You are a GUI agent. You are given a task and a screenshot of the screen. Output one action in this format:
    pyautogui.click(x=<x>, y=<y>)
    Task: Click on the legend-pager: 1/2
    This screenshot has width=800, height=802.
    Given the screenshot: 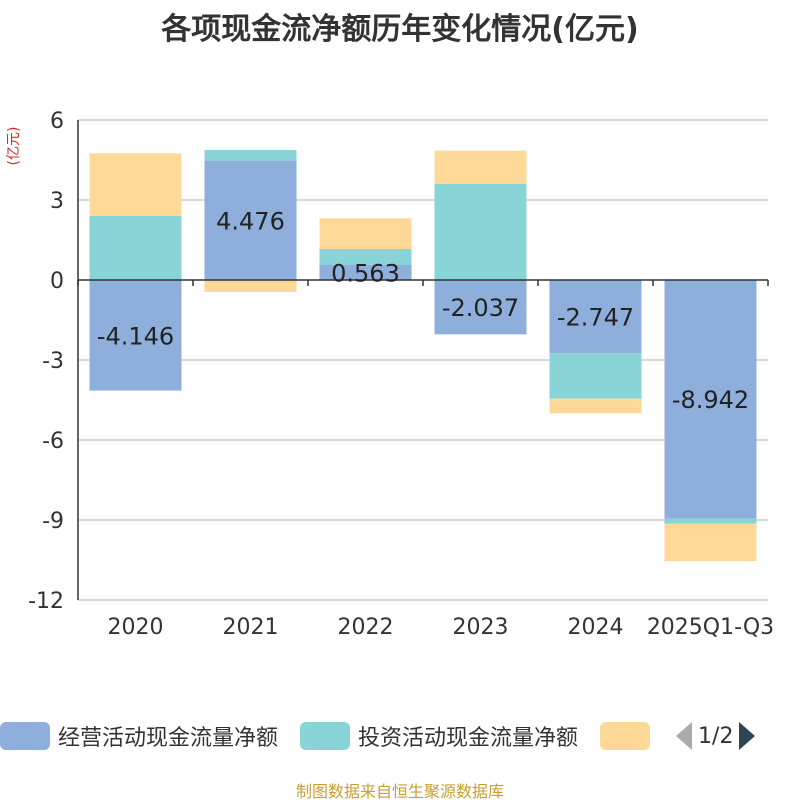 What is the action you would take?
    pyautogui.click(x=716, y=736)
    